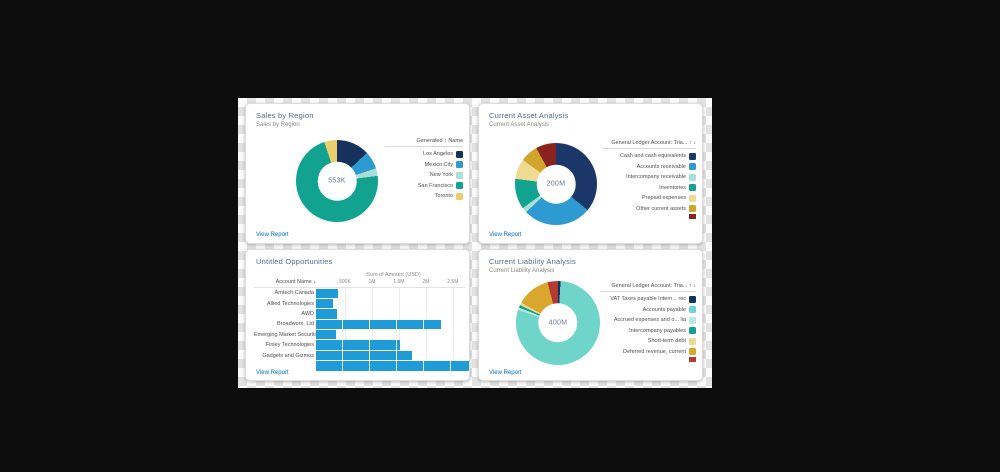  What do you see at coordinates (438, 164) in the screenshot?
I see `legend-label: Mexico City` at bounding box center [438, 164].